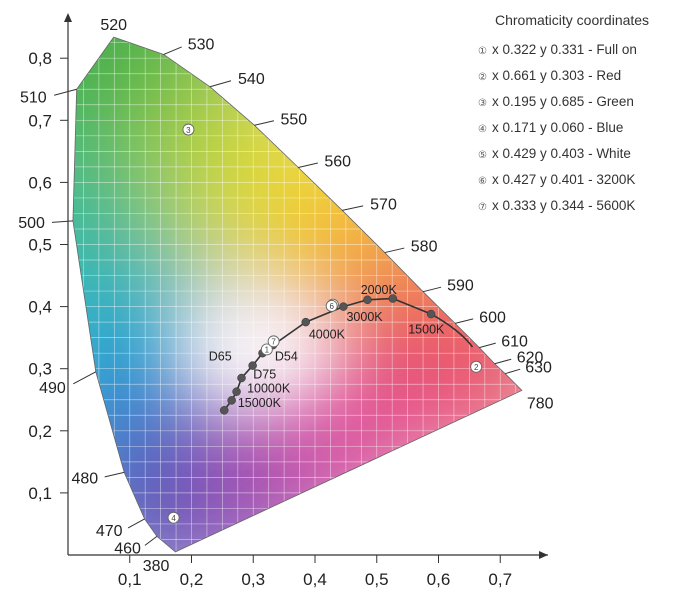 The height and width of the screenshot is (601, 683). I want to click on point-id-label: 7, so click(273, 342).